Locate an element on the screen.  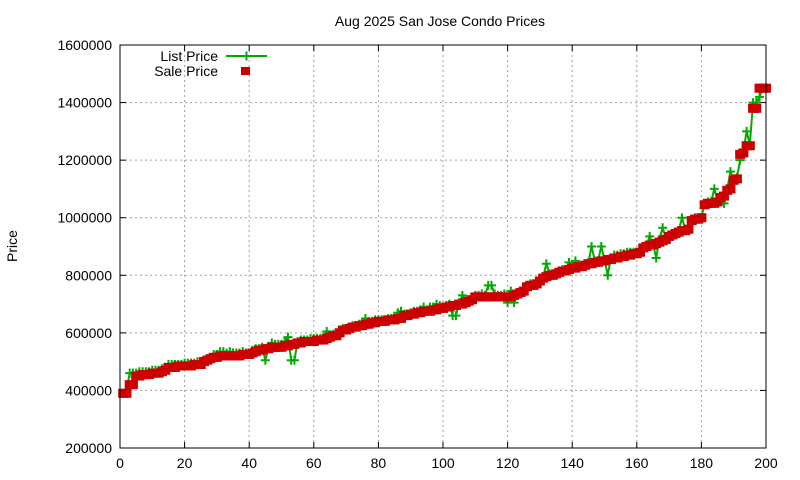
legend-label-sale-price: Sale Price is located at coordinates (186, 71).